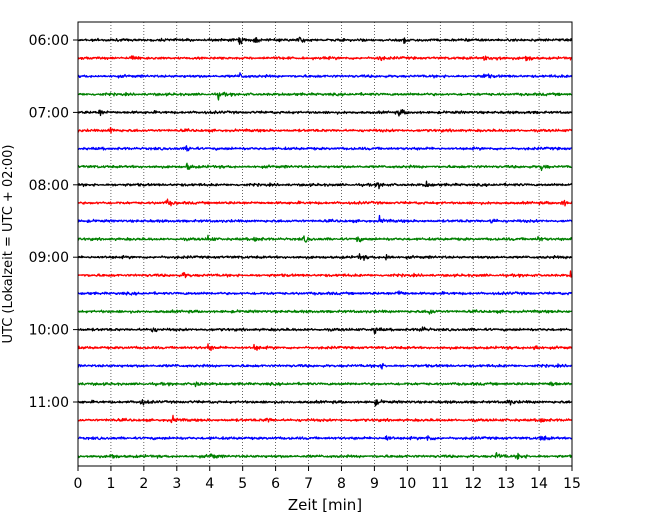 The image size is (650, 520). I want to click on y-tick-label: 07:00, so click(49, 113).